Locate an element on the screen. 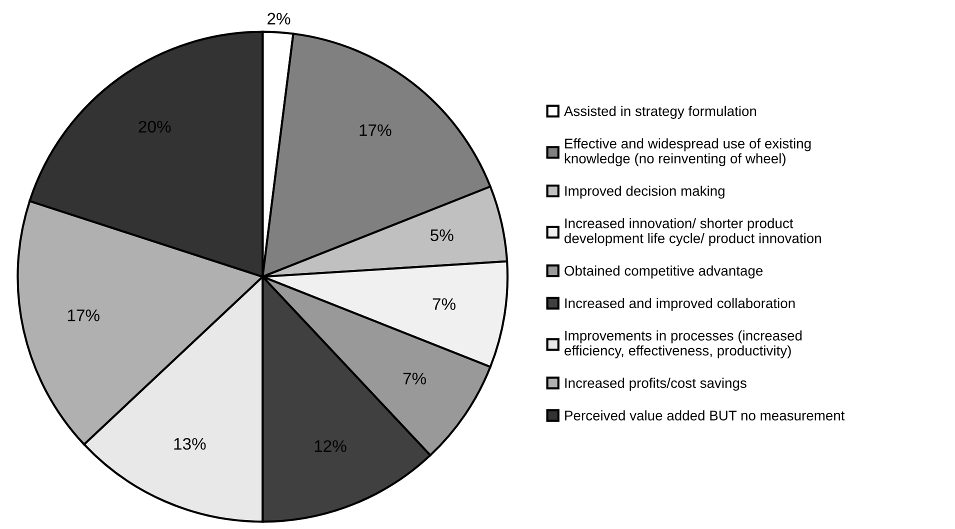 Image resolution: width=955 pixels, height=529 pixels. legend-label: Improvements in processes (increased efficiency, effectiveness, productivity) is located at coordinates (683, 344).